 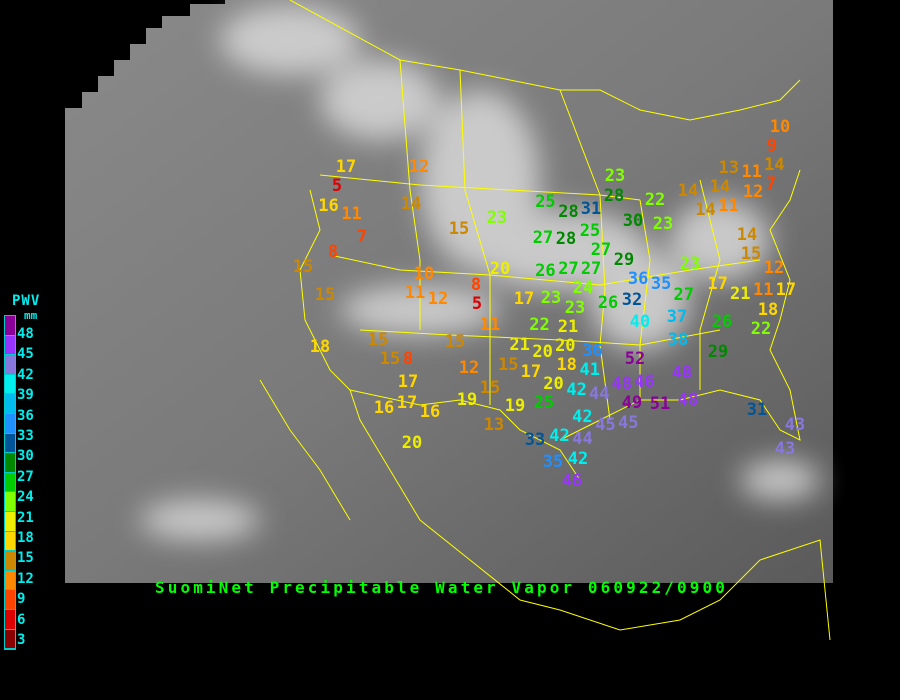 I want to click on station-pwv-value: 5, so click(x=337, y=186).